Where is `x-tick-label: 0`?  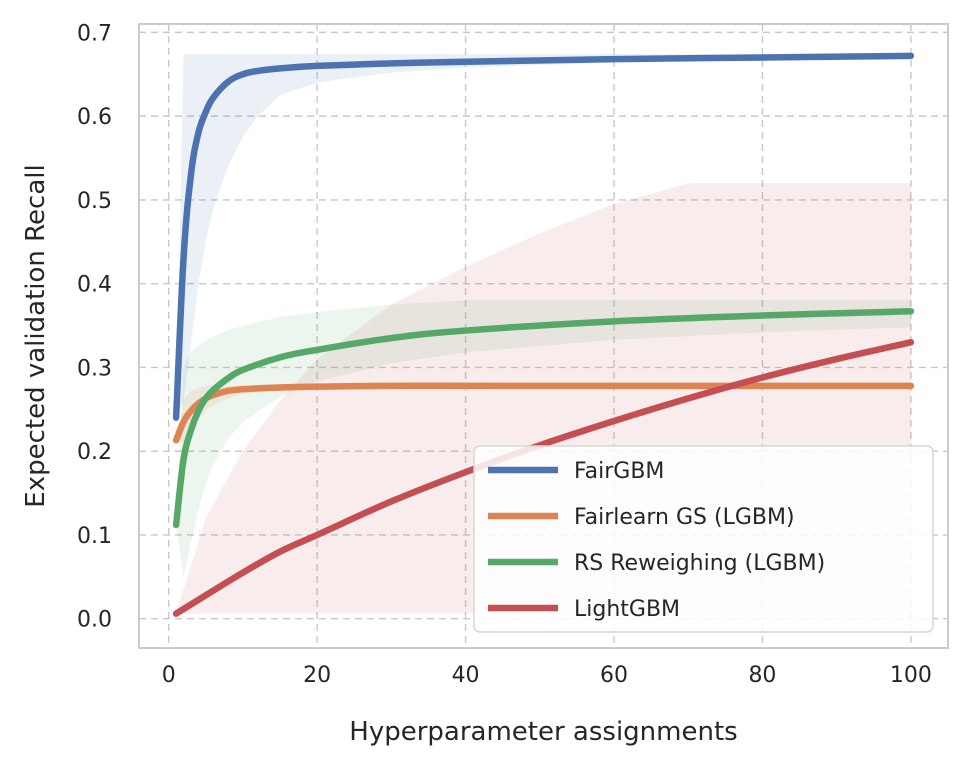 x-tick-label: 0 is located at coordinates (169, 675).